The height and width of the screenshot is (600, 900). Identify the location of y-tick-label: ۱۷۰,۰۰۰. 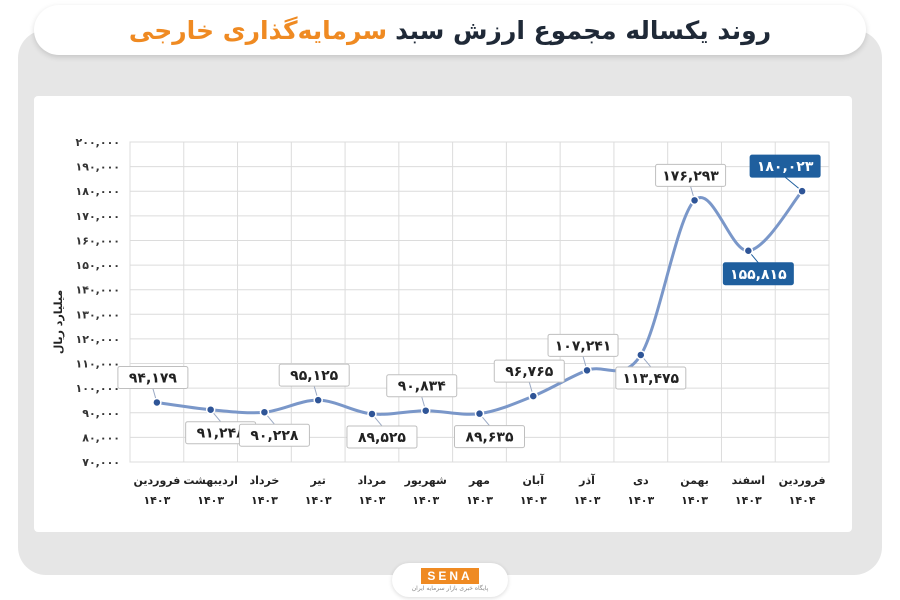
(98, 216).